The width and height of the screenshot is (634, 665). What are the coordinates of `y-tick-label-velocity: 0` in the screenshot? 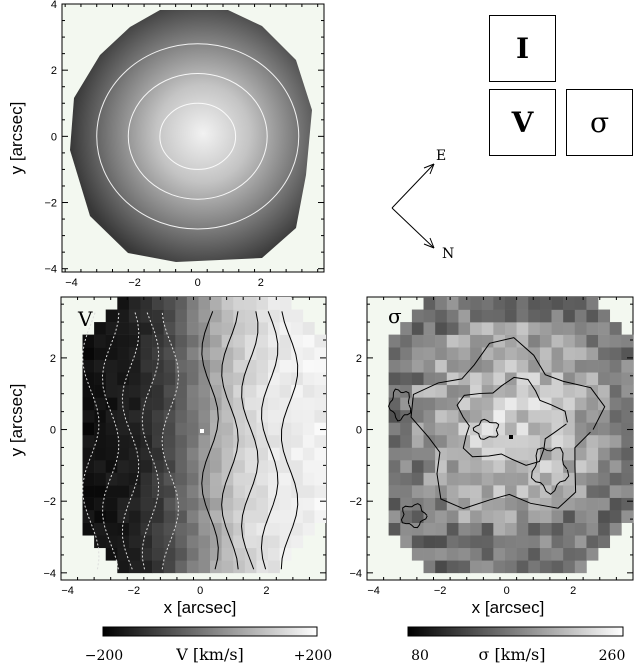 It's located at (53, 431).